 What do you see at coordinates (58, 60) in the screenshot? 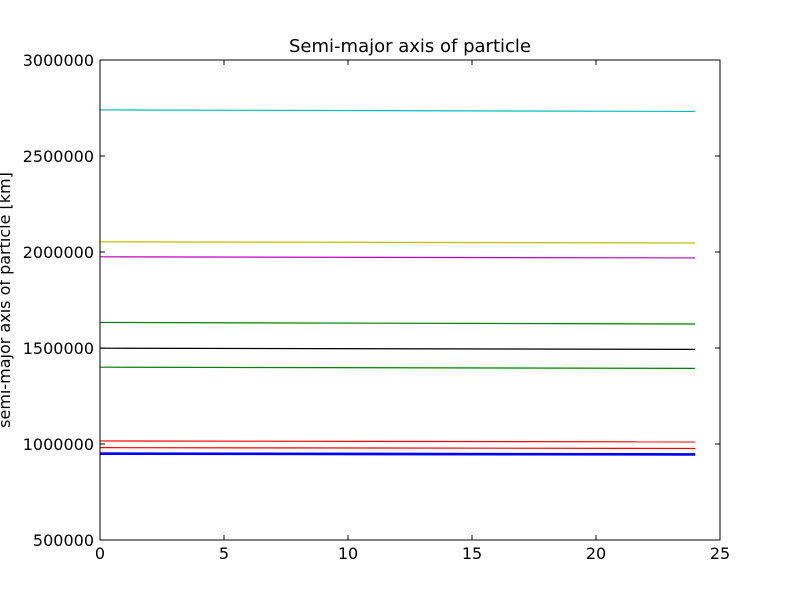
I see `y-tick-label-3000000: 3000000` at bounding box center [58, 60].